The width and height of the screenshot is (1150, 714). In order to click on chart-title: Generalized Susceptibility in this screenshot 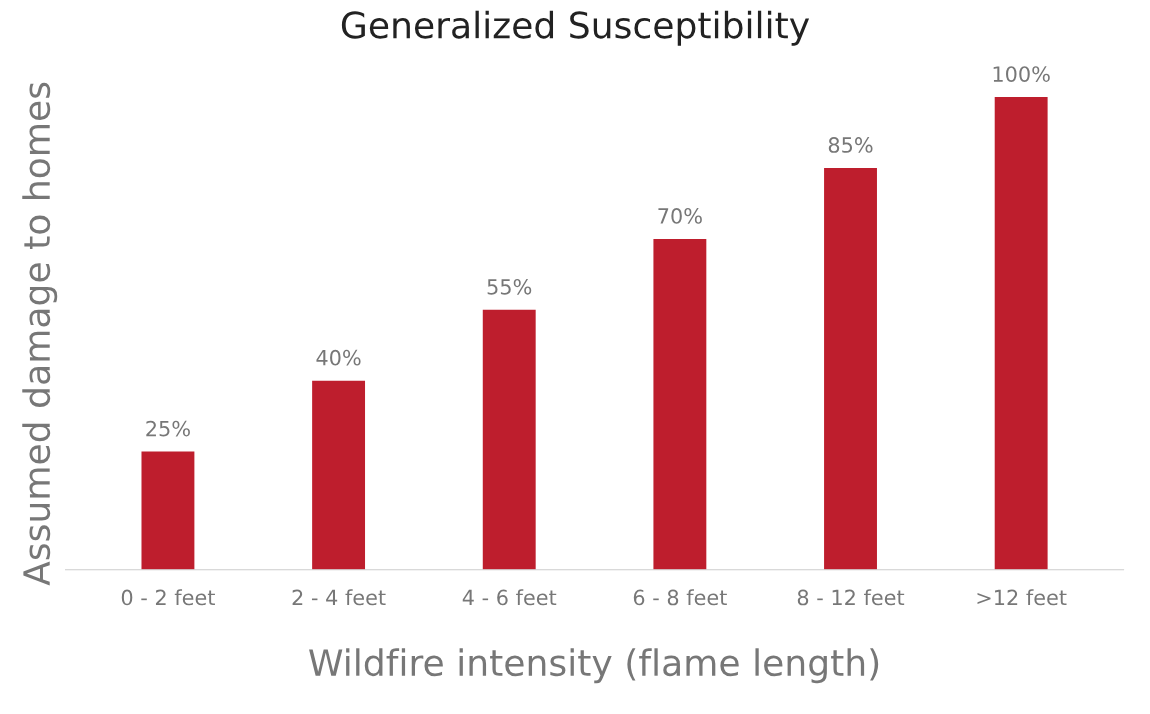, I will do `click(575, 28)`.